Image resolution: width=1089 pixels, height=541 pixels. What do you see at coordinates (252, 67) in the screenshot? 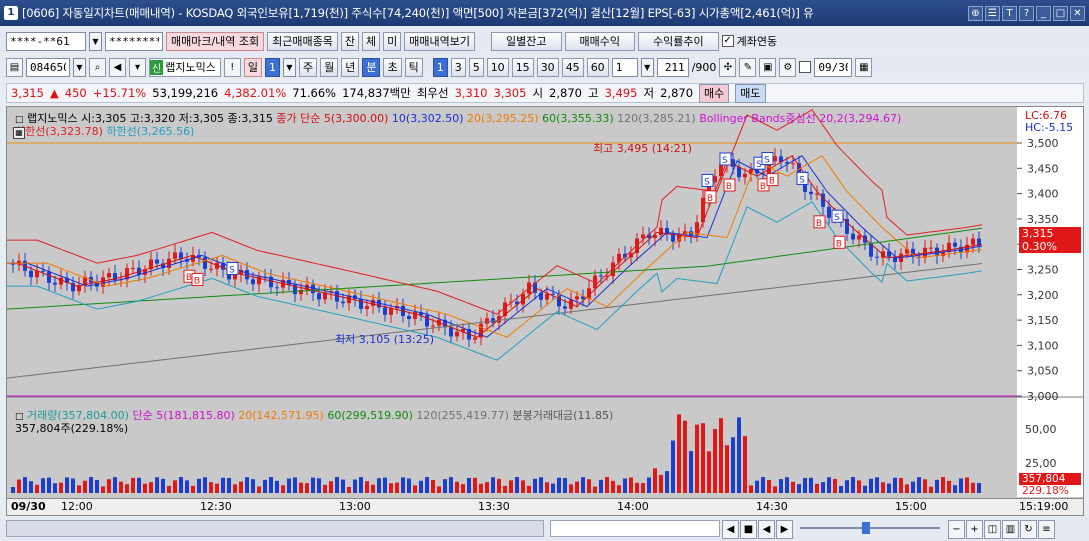
I see `period-day-button: 일` at bounding box center [252, 67].